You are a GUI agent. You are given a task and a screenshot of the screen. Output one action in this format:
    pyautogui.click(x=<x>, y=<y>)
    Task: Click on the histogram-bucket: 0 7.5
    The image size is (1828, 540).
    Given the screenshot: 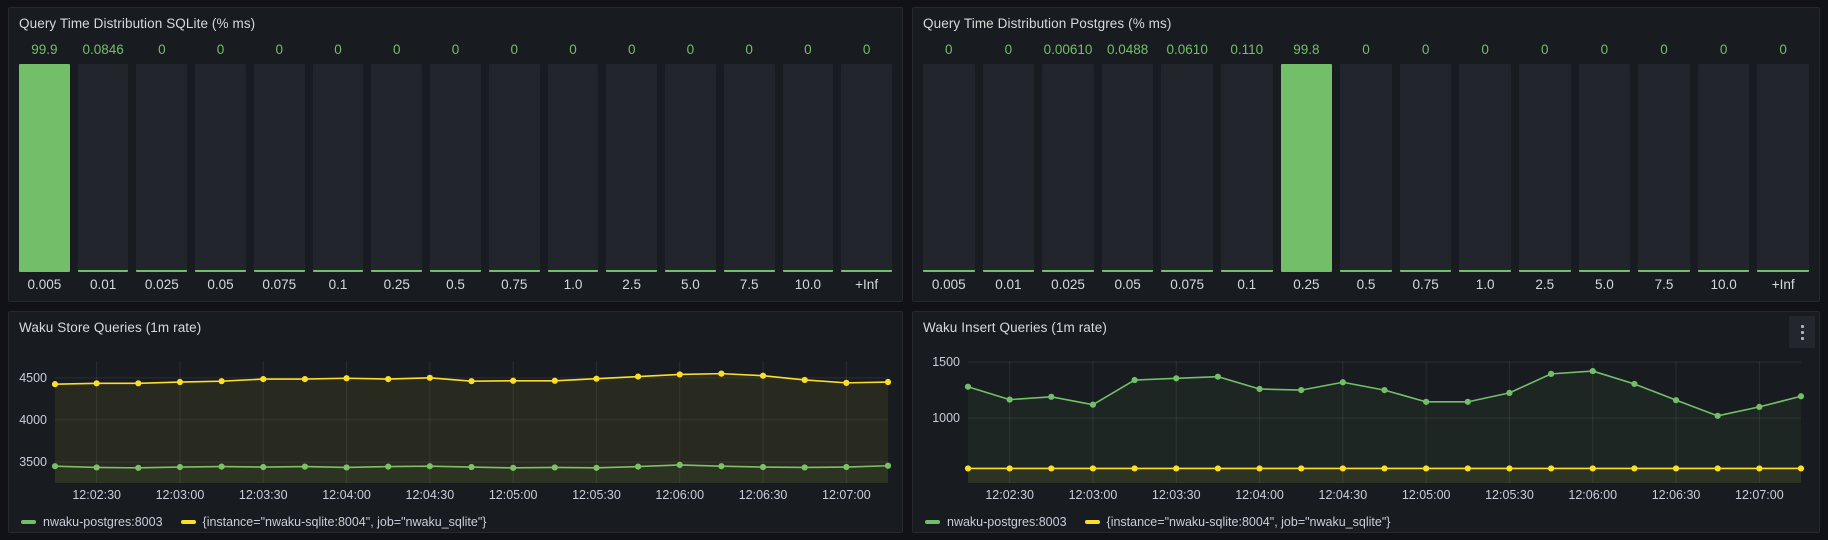 What is the action you would take?
    pyautogui.click(x=1664, y=166)
    